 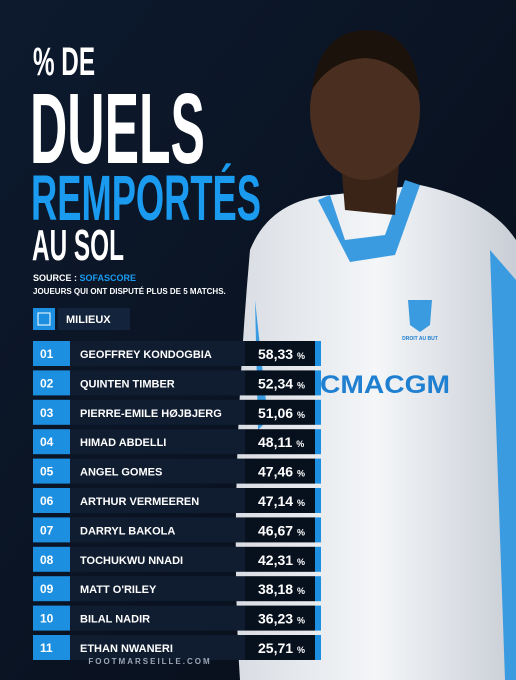 What do you see at coordinates (44, 319) in the screenshot?
I see `section-icon` at bounding box center [44, 319].